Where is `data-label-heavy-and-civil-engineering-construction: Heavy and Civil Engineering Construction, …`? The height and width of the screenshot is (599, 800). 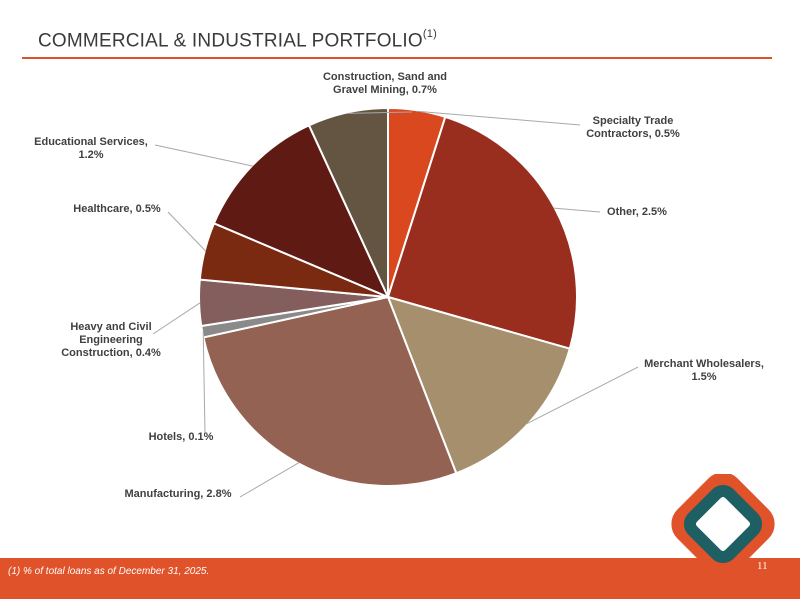
data-label-heavy-and-civil-engineering-construction: Heavy and Civil Engineering Construction, … is located at coordinates (111, 340).